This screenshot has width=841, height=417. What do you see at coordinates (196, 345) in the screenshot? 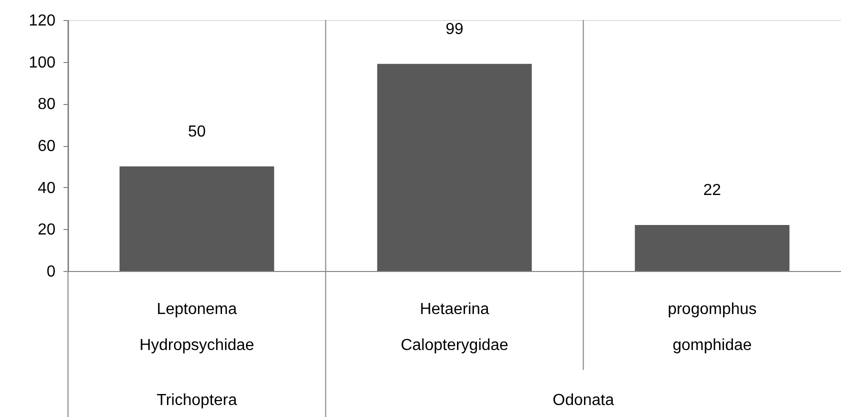
I see `text: Hydropsychidae` at bounding box center [196, 345].